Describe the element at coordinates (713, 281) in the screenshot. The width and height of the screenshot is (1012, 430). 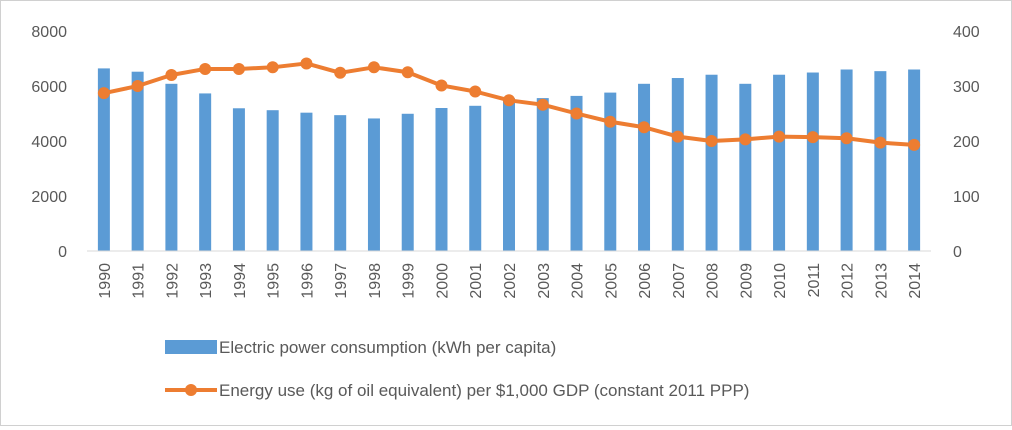
I see `x-tick-label: 2008` at that location.